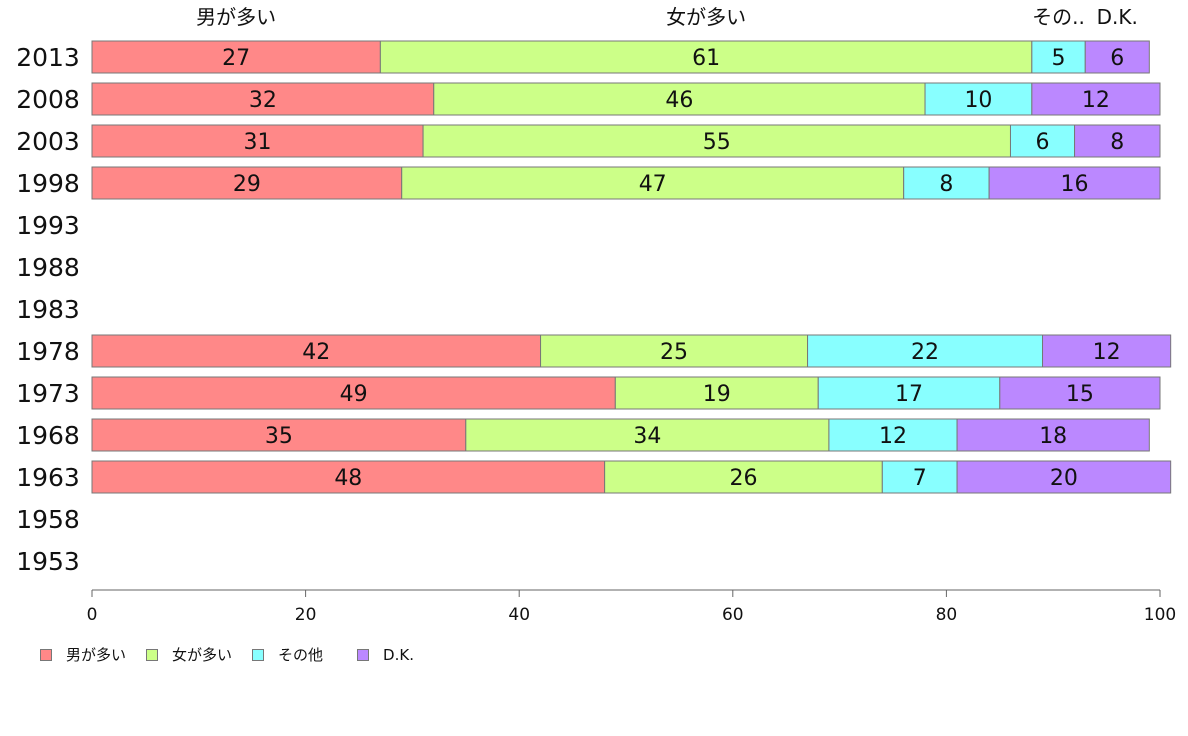 The height and width of the screenshot is (736, 1188). Describe the element at coordinates (519, 615) in the screenshot. I see `x-tick-label: 40` at that location.